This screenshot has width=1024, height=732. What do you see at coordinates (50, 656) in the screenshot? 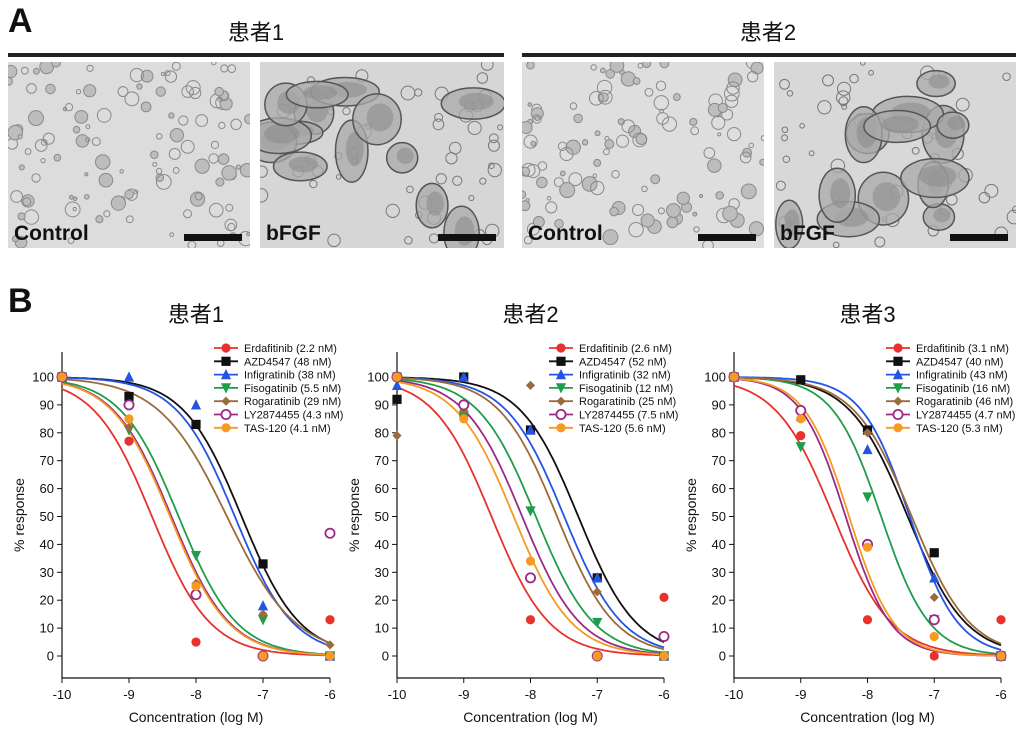
I see `y-tick-label: 0` at bounding box center [50, 656].